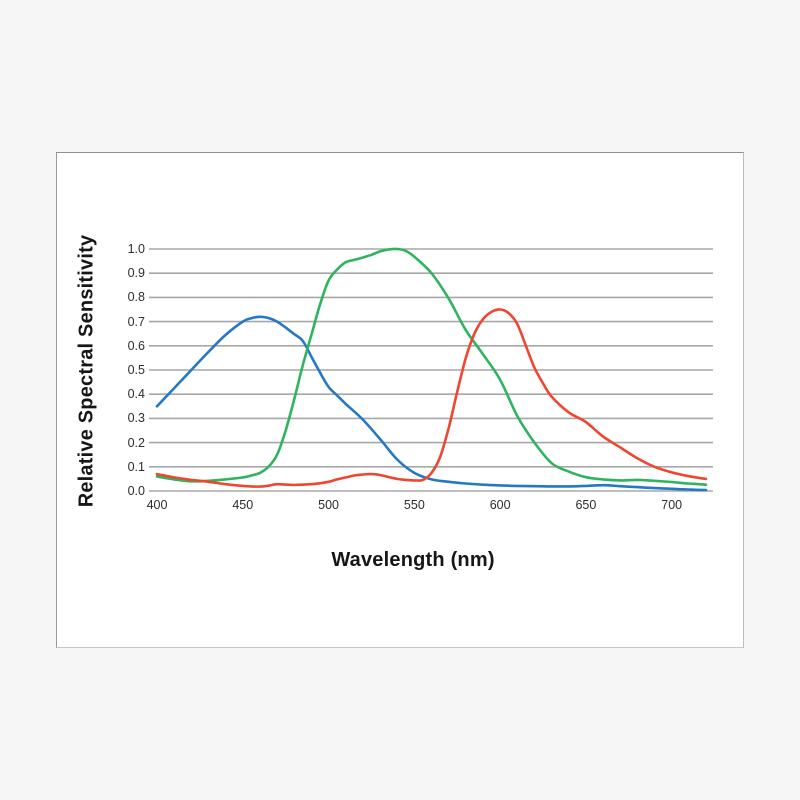 The width and height of the screenshot is (800, 800). Describe the element at coordinates (136, 297) in the screenshot. I see `y-tick-label: 0.8` at that location.